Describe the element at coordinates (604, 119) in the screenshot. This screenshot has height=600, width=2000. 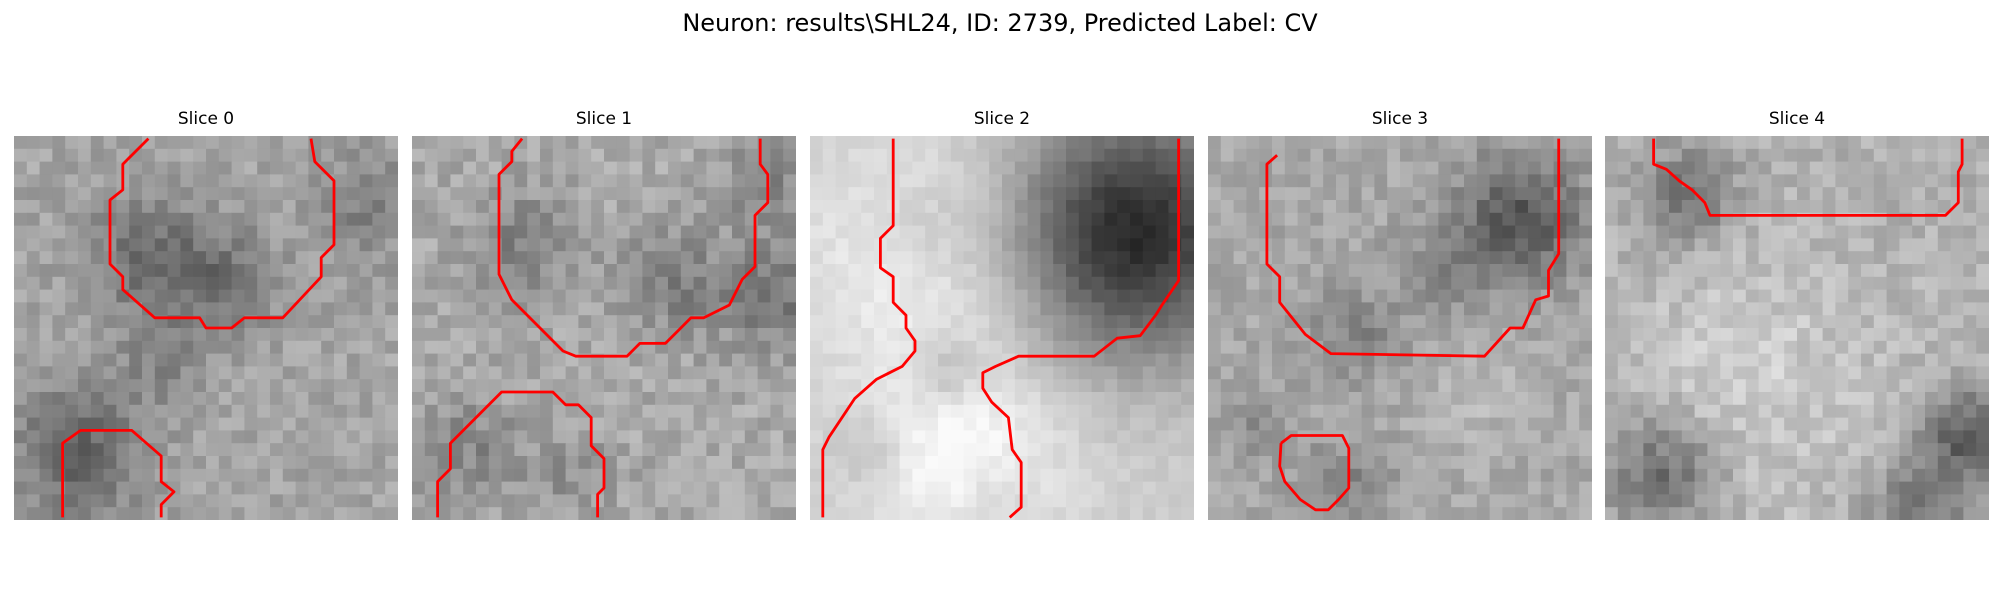
I see `slice-title-1: Slice 1` at that location.